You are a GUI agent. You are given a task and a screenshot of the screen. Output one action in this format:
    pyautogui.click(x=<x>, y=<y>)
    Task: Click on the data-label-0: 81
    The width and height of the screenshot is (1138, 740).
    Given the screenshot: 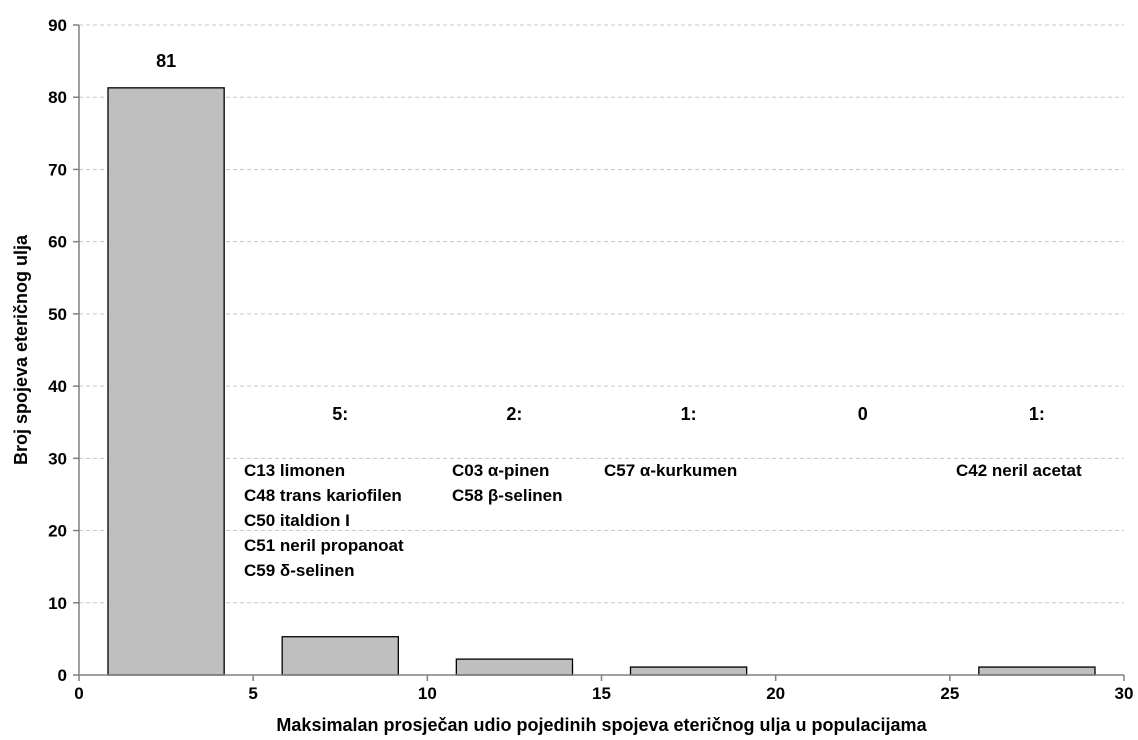 What is the action you would take?
    pyautogui.click(x=166, y=61)
    